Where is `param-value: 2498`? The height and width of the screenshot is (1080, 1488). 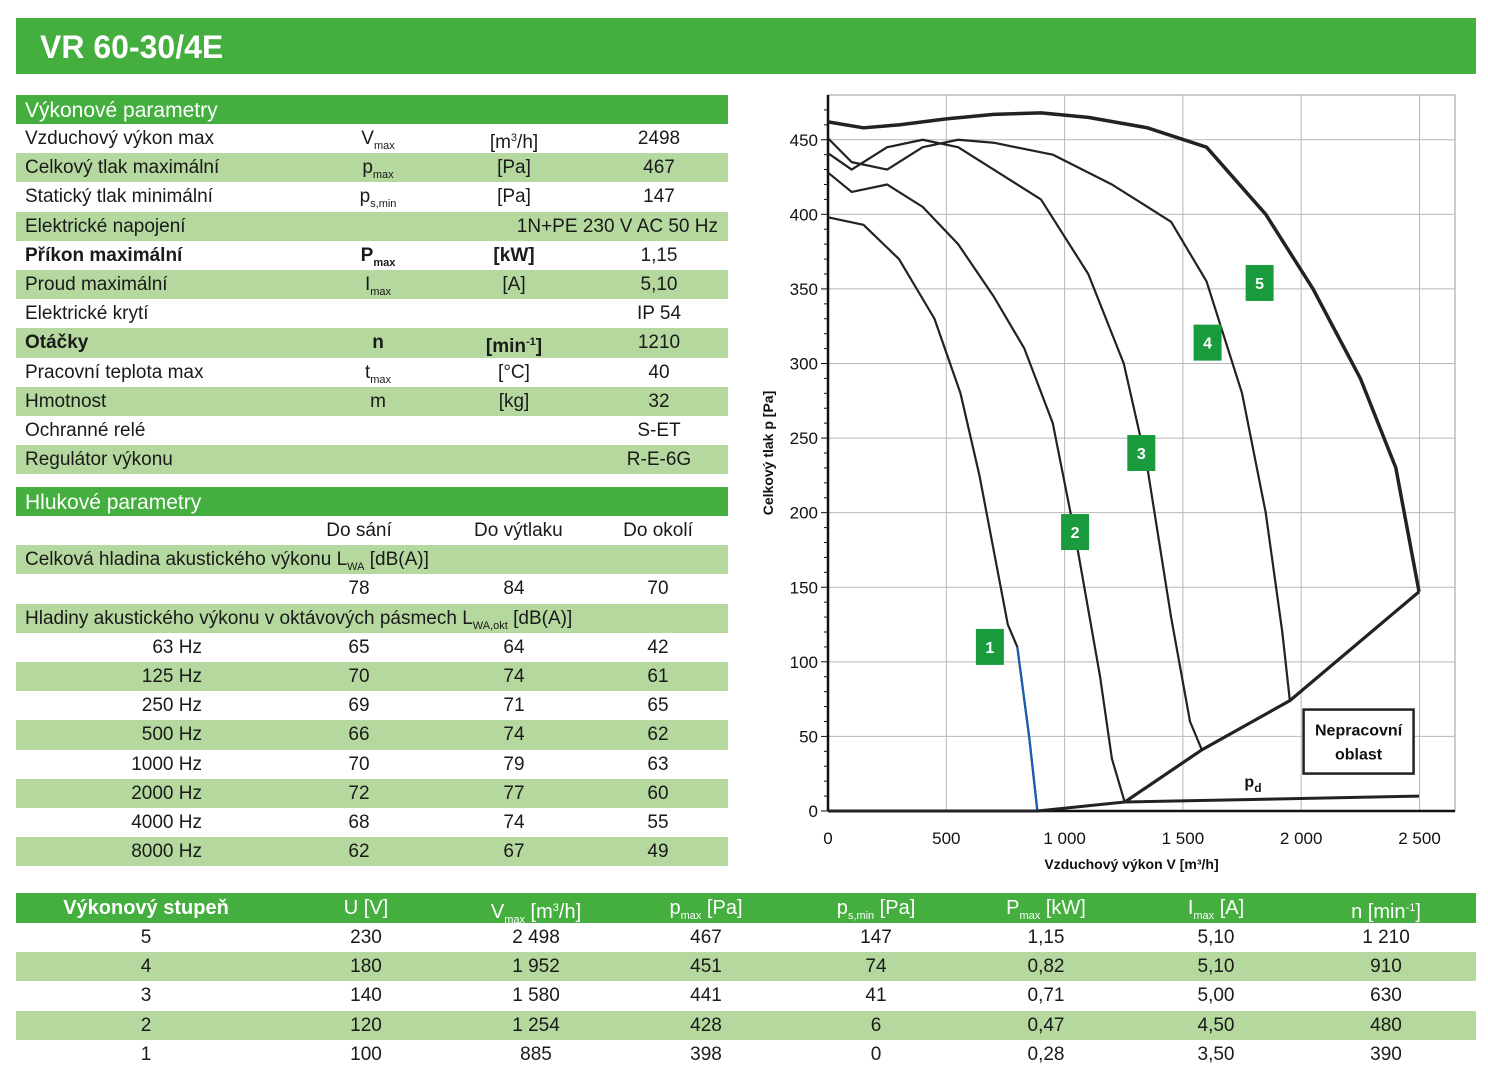
param-value: 2498 is located at coordinates (659, 138).